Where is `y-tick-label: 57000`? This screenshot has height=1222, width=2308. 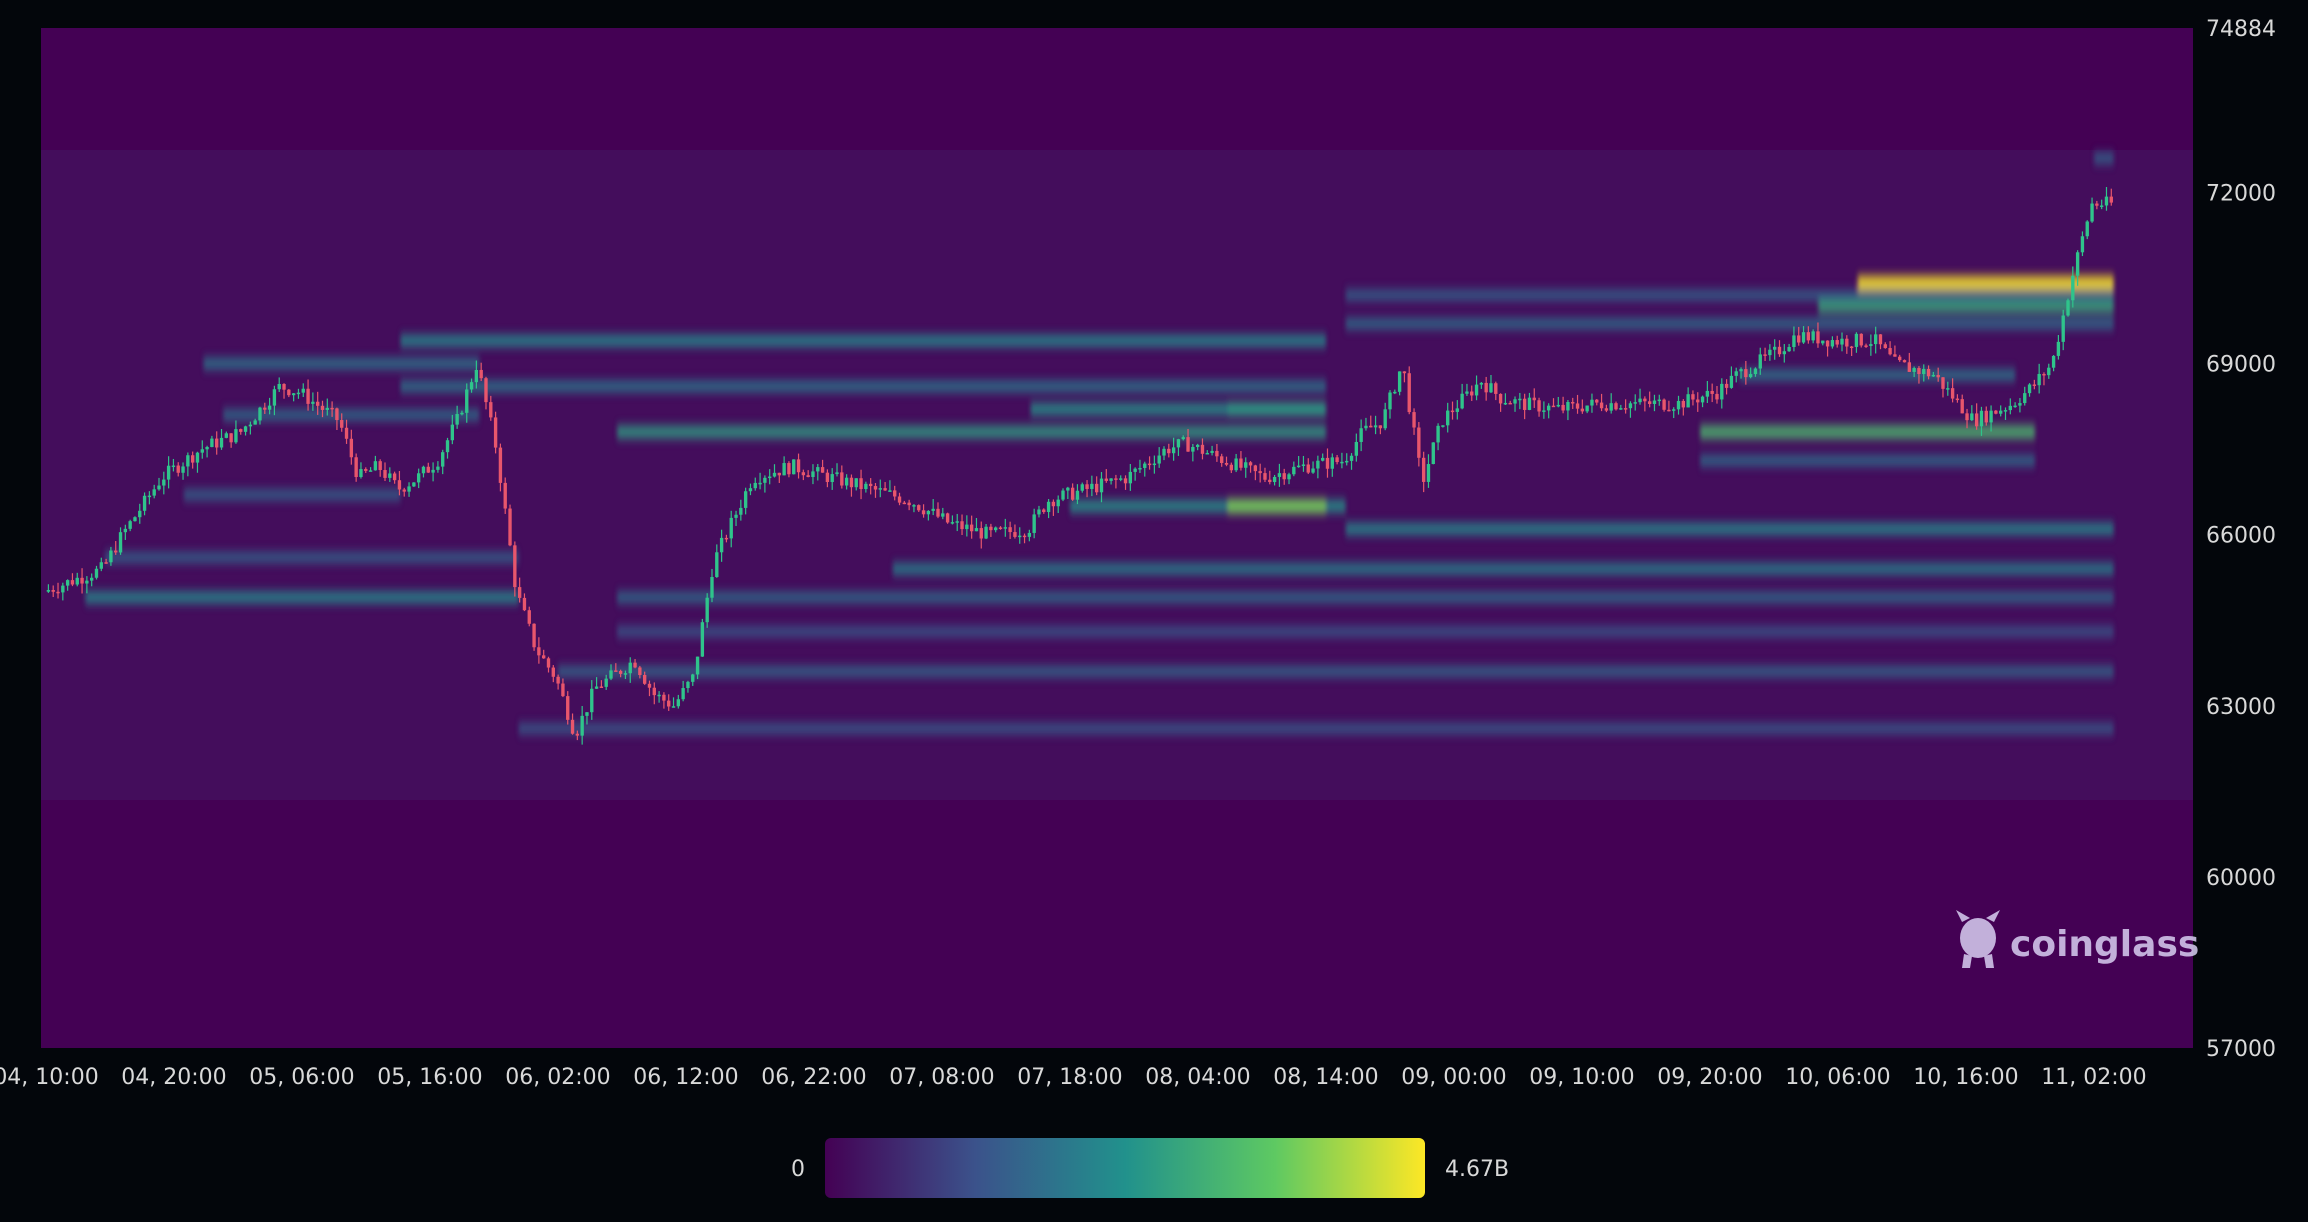
y-tick-label: 57000 is located at coordinates (2241, 1049).